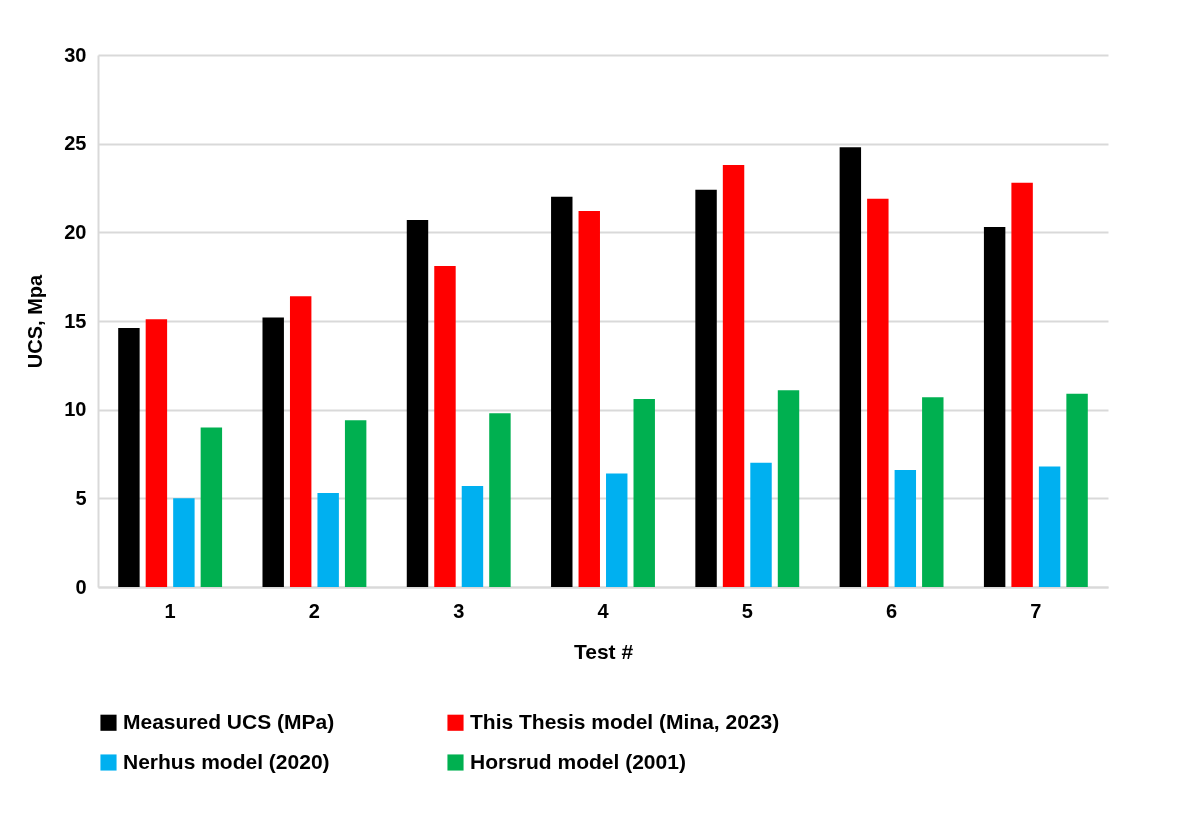 This screenshot has height=831, width=1187. I want to click on x-tick-label: 6, so click(892, 610).